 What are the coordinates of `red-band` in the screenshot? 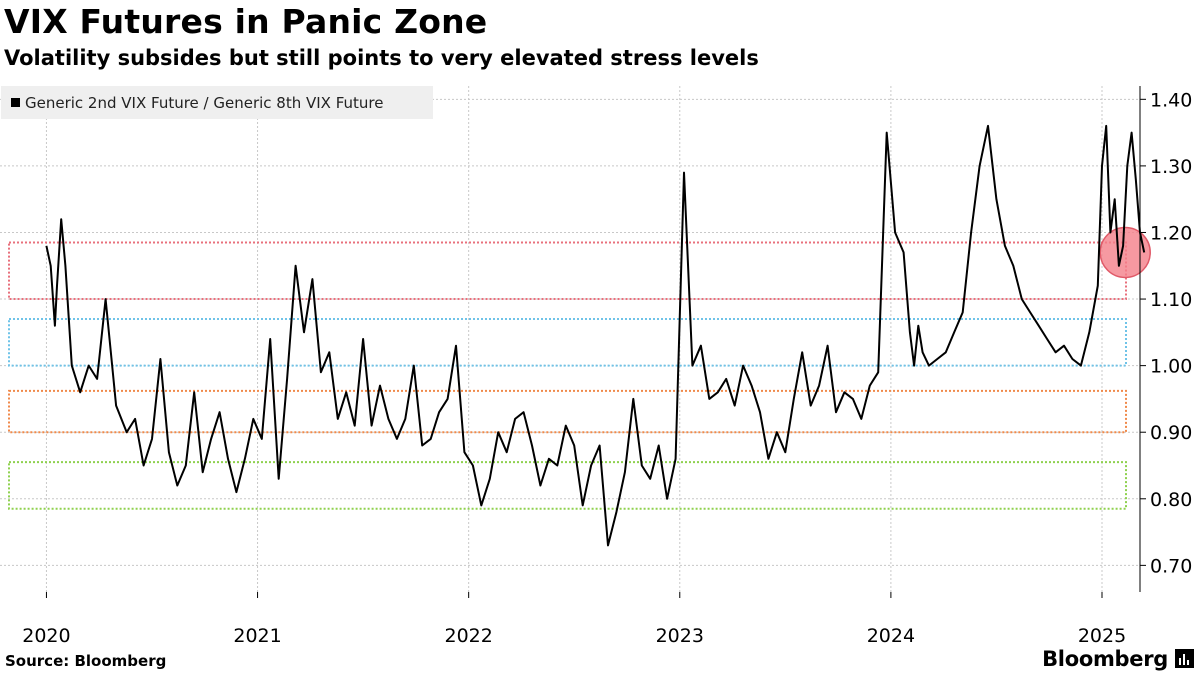 It's located at (567, 271).